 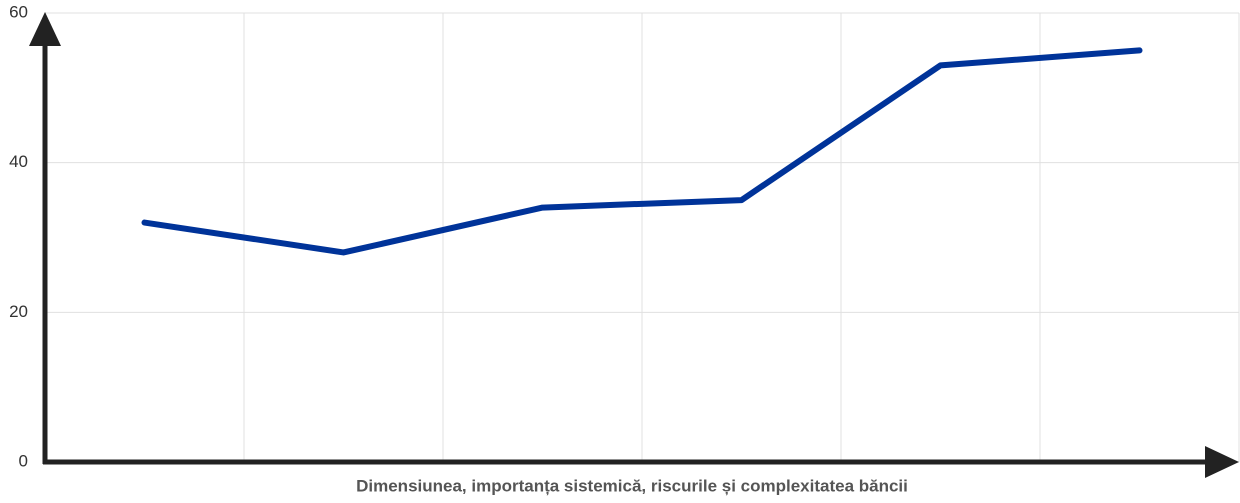 What do you see at coordinates (18, 161) in the screenshot?
I see `y-tick-label: 40` at bounding box center [18, 161].